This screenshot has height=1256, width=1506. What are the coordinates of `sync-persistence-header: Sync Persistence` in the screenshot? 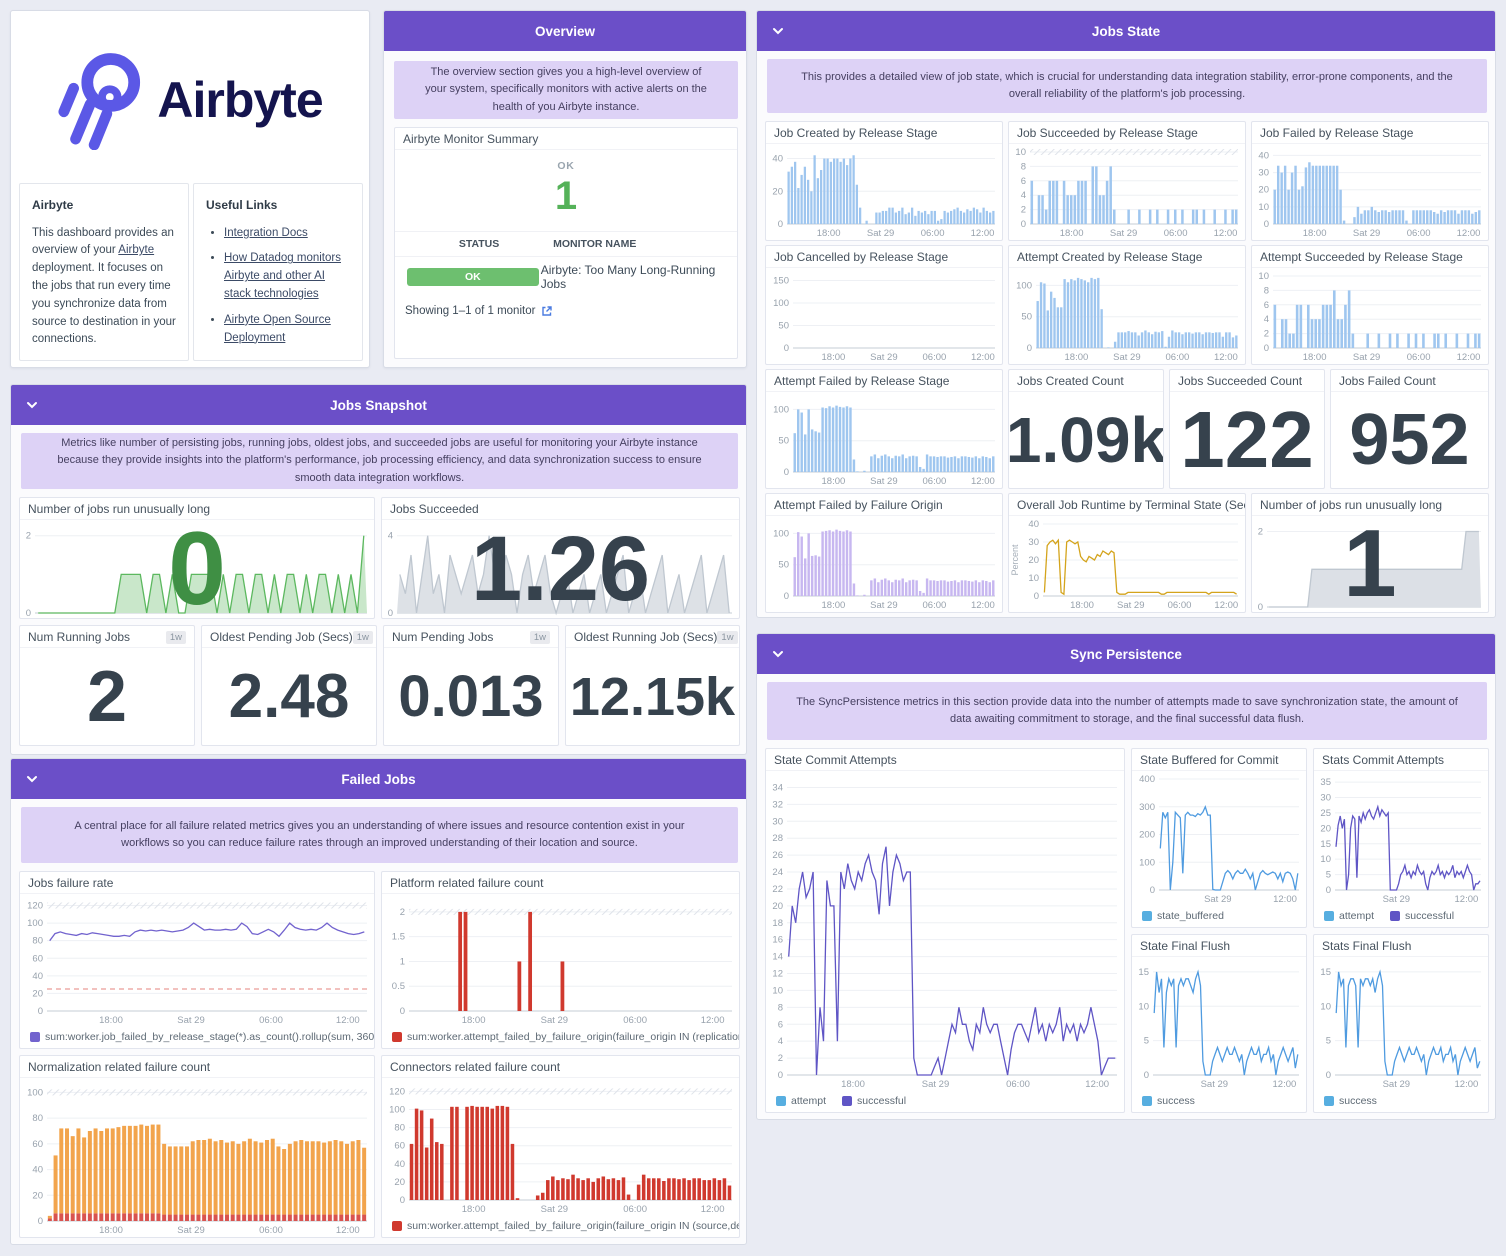 It's located at (1126, 654).